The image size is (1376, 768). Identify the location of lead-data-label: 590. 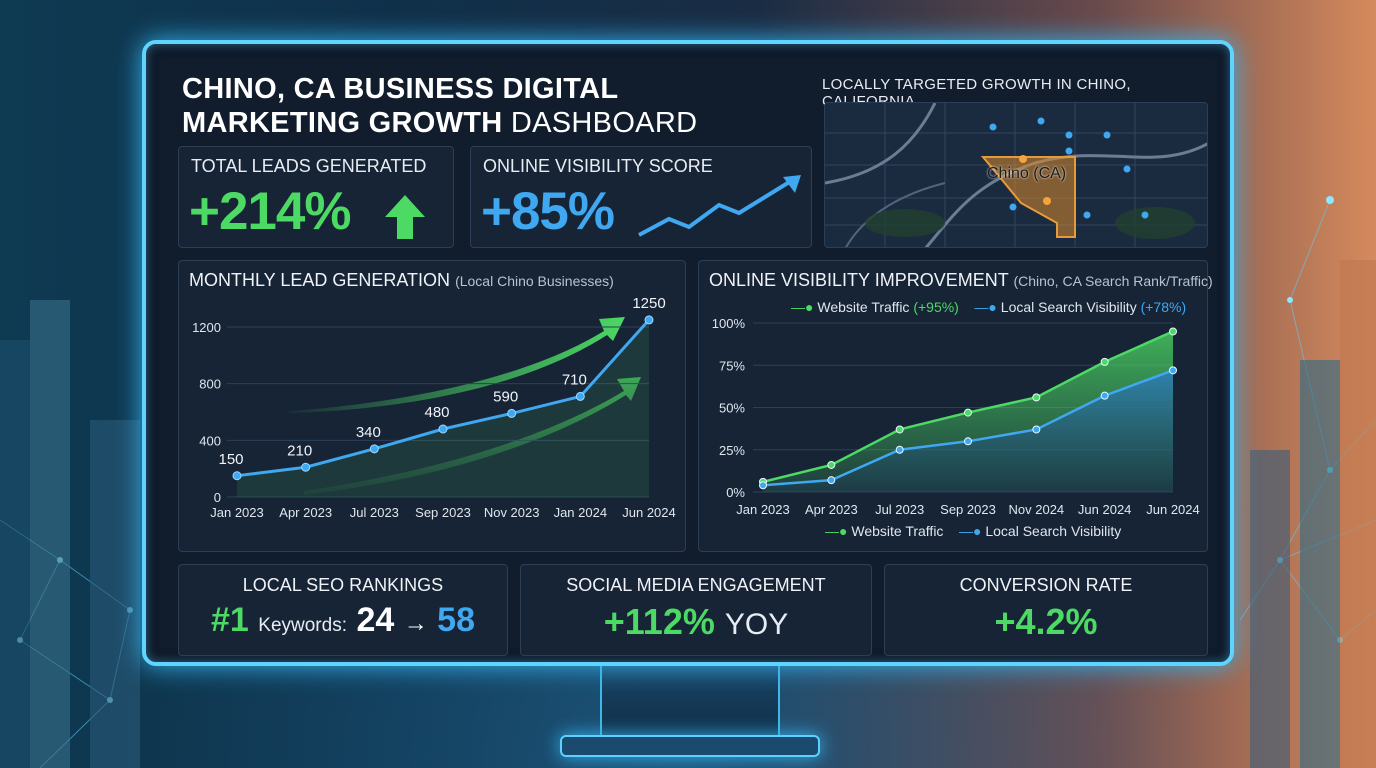
(505, 396).